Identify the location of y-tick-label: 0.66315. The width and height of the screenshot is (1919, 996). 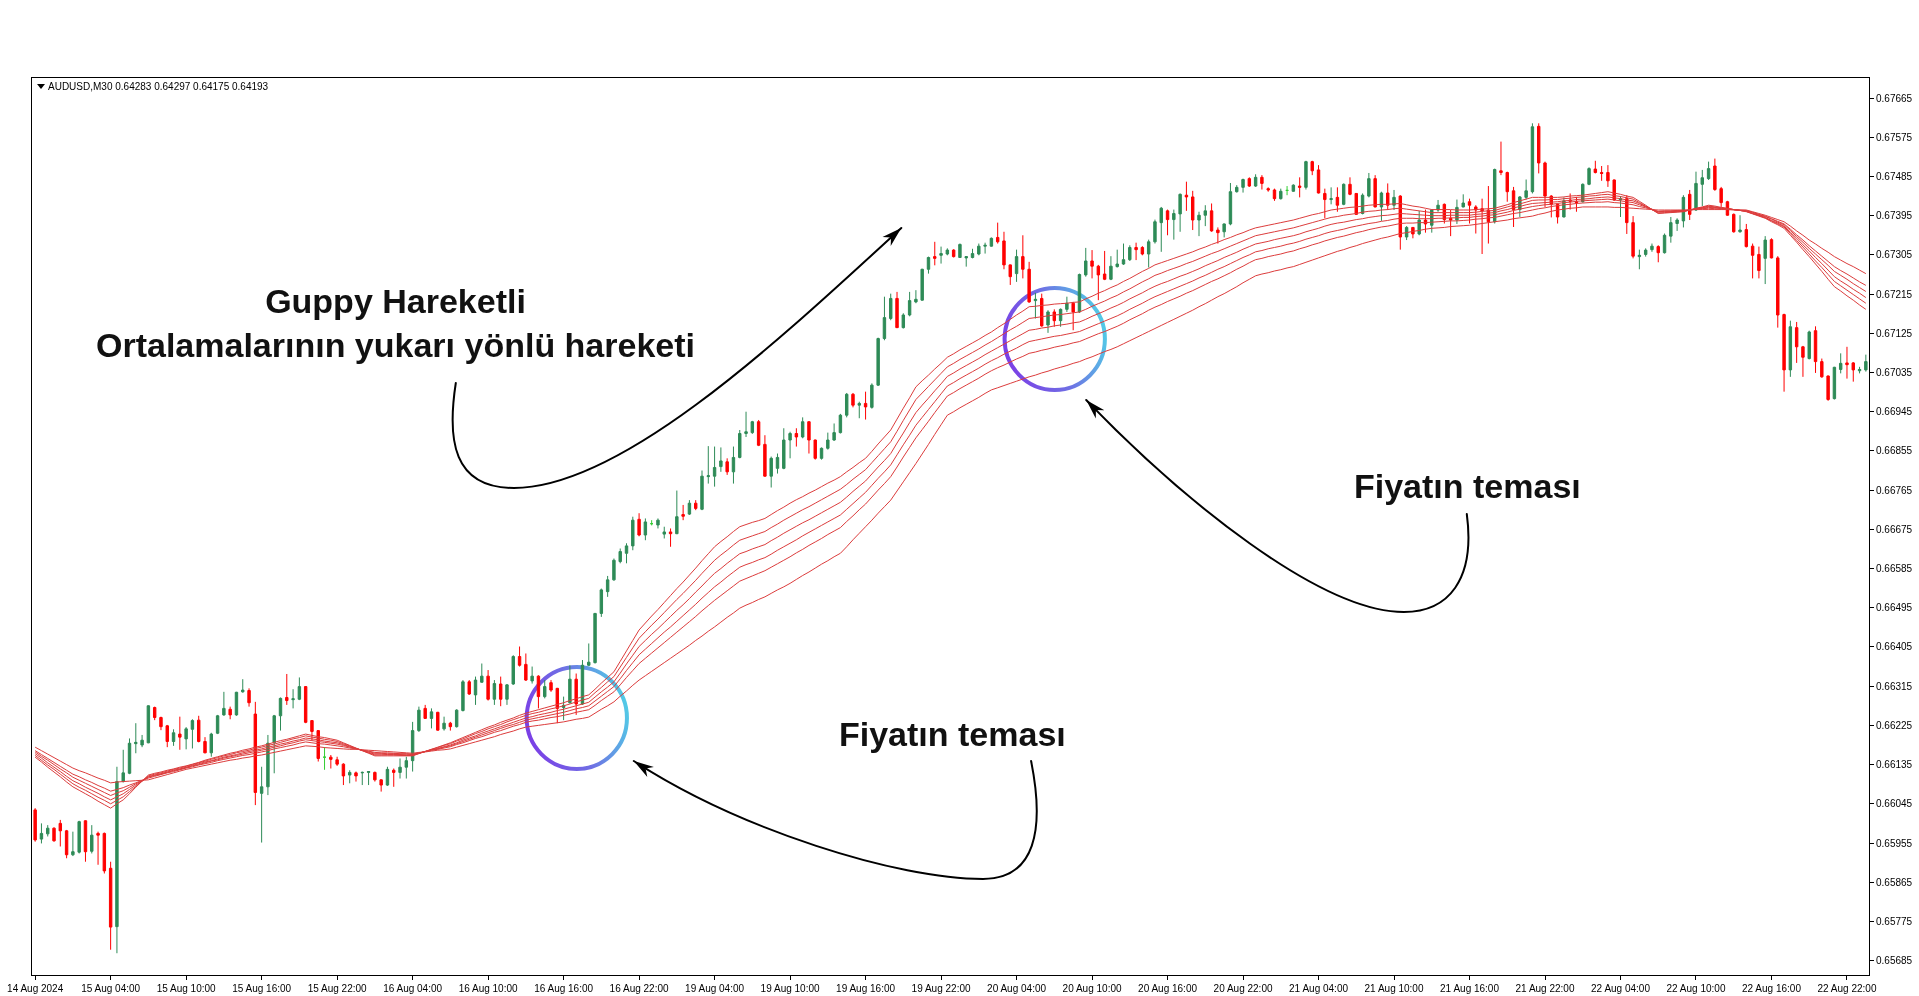
(1894, 686).